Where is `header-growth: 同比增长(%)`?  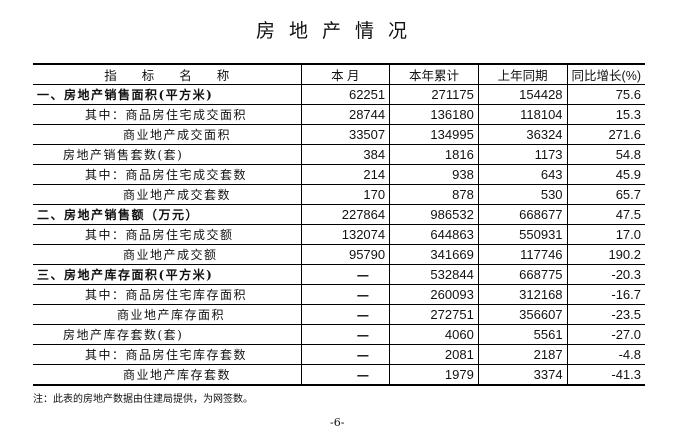
header-growth: 同比增长(%) is located at coordinates (605, 74).